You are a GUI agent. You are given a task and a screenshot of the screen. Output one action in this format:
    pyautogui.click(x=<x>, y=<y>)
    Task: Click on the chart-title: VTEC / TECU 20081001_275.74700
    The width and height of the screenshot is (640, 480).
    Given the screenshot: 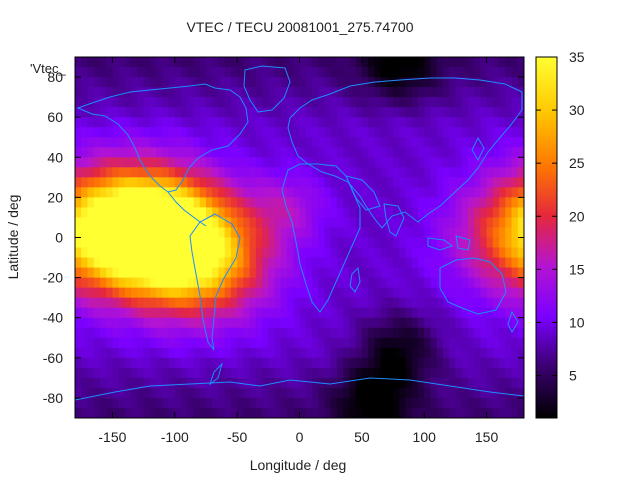 What is the action you would take?
    pyautogui.click(x=299, y=27)
    